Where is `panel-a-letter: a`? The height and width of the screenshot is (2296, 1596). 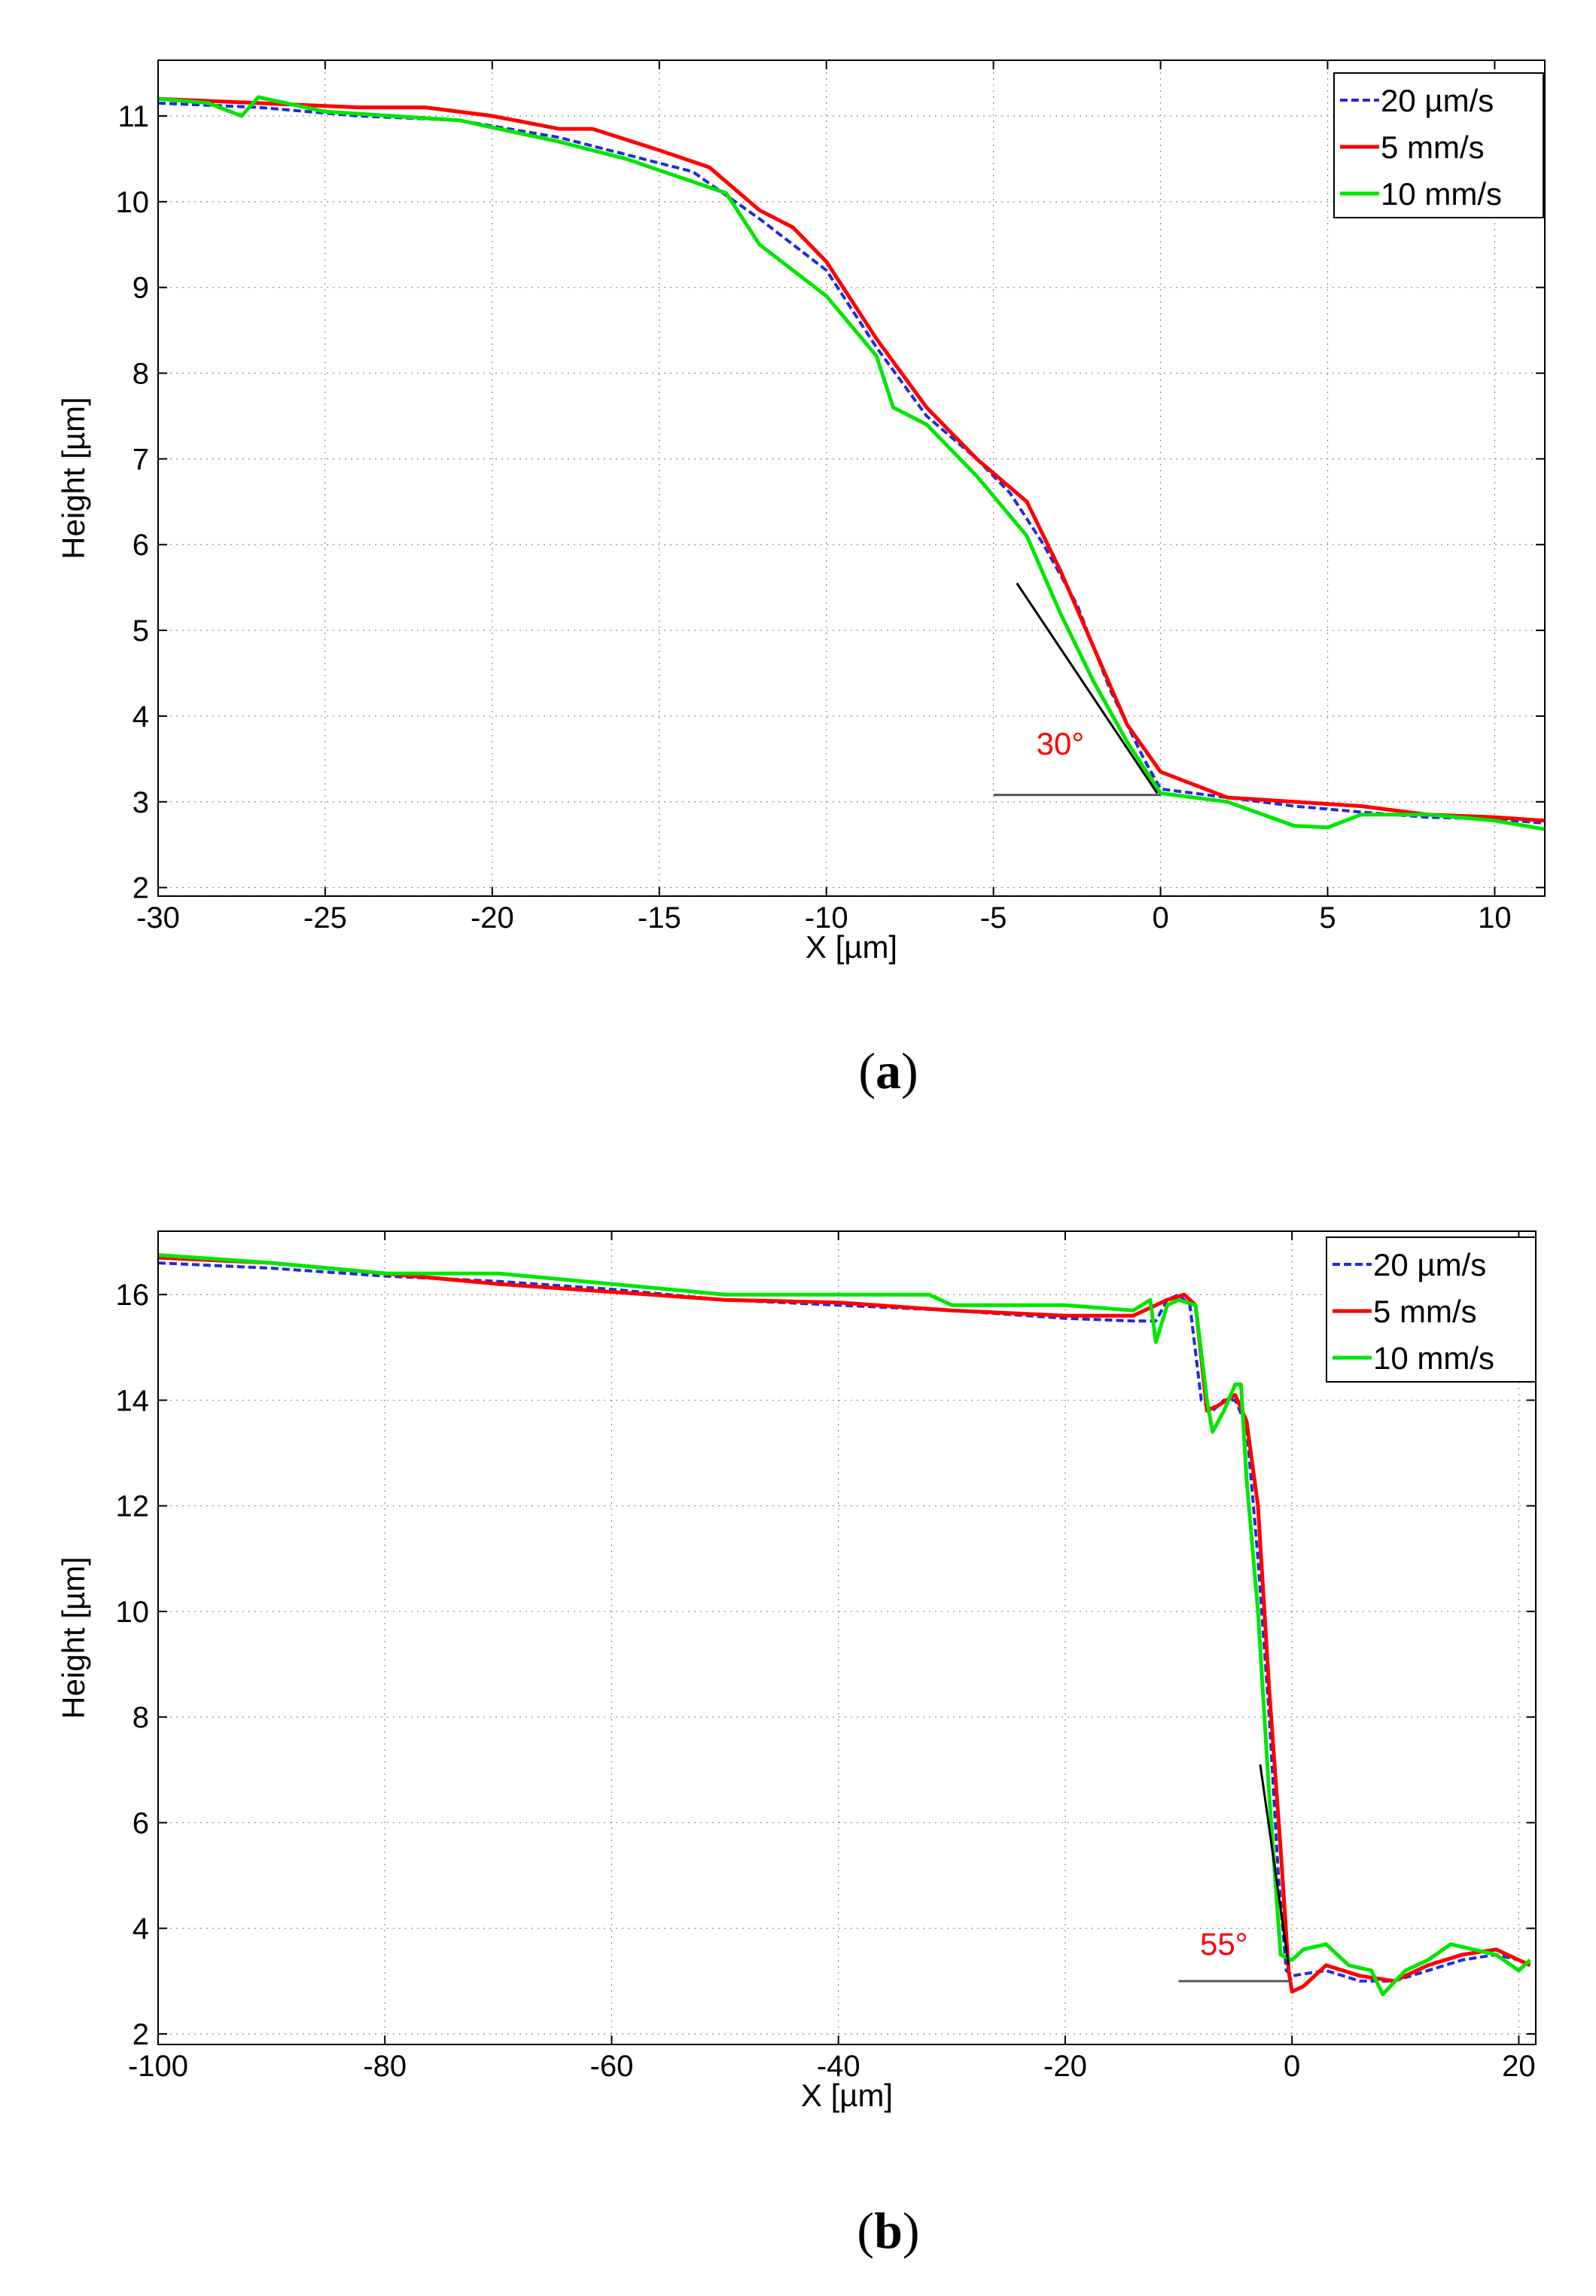 panel-a-letter: a is located at coordinates (889, 1070).